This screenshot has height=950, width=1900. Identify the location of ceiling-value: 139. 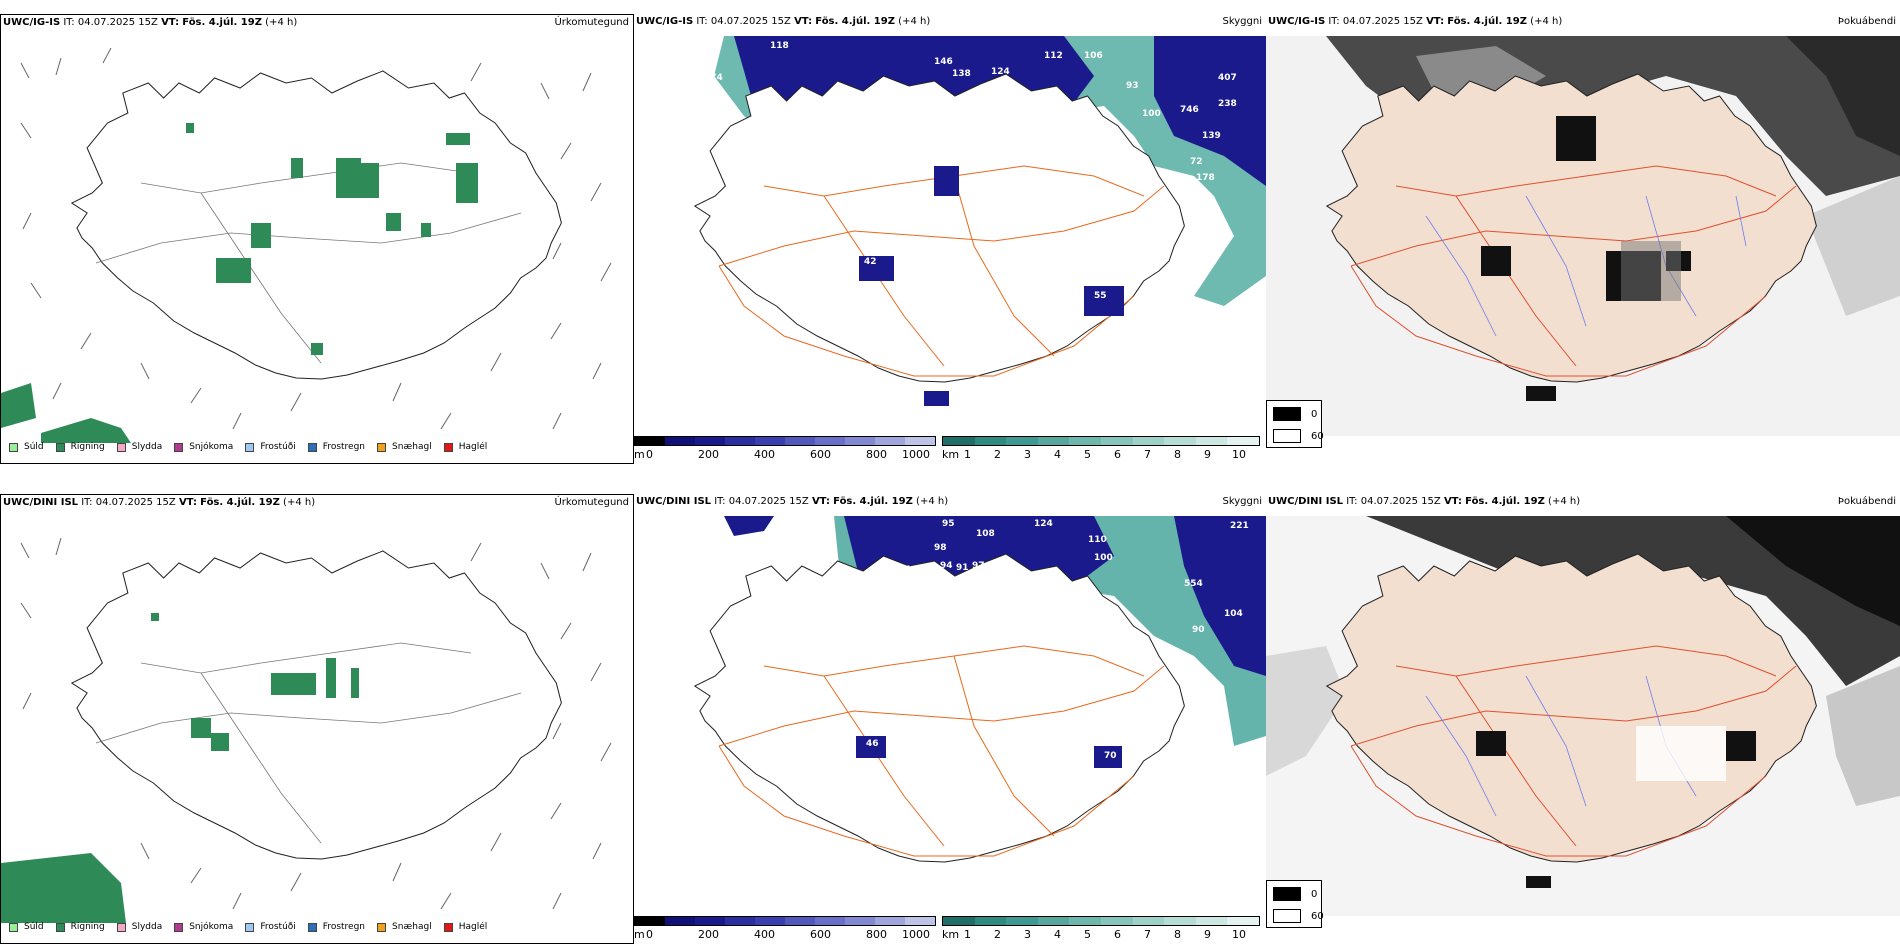
(1211, 136).